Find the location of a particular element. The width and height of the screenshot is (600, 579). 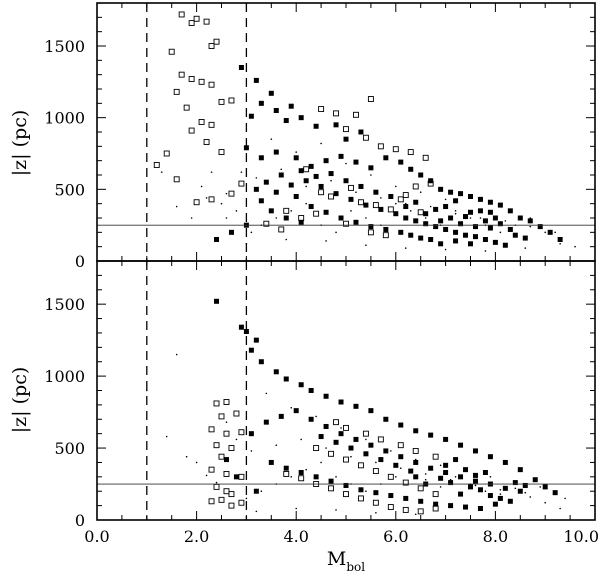

bottom-xtick-label: 2.0 is located at coordinates (196, 536).